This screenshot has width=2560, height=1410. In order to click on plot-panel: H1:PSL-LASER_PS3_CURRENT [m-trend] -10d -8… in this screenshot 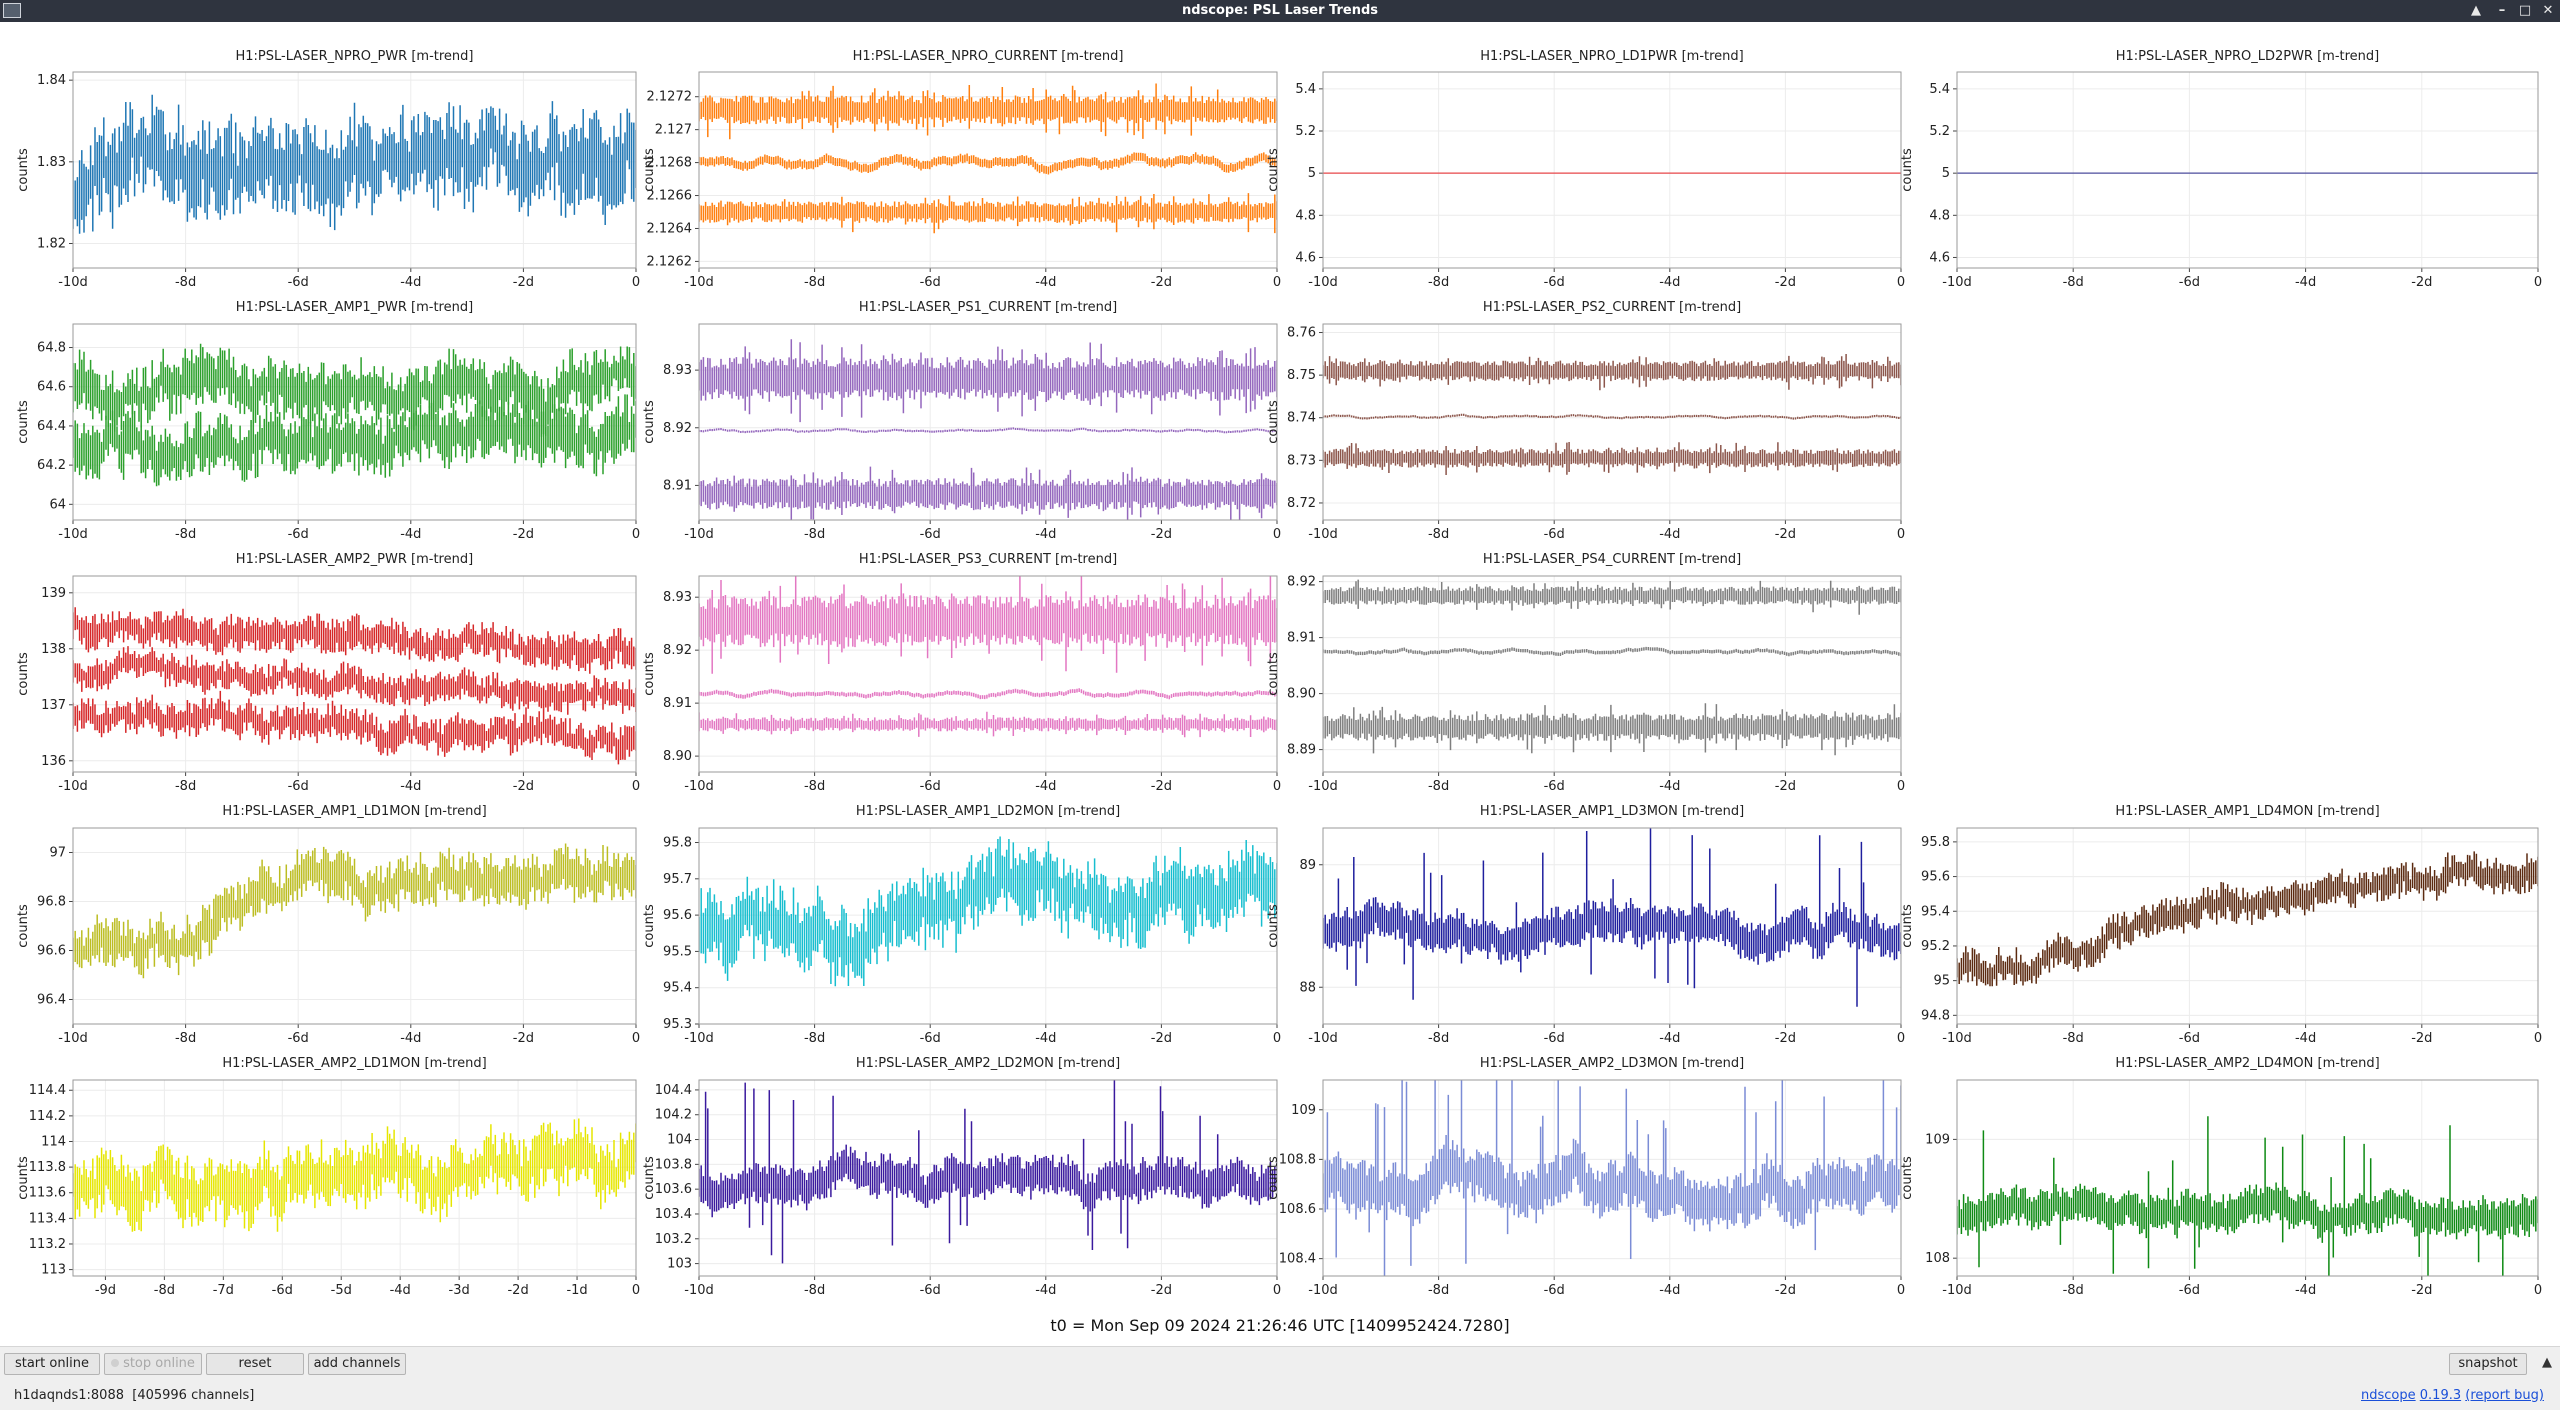, I will do `click(961, 673)`.